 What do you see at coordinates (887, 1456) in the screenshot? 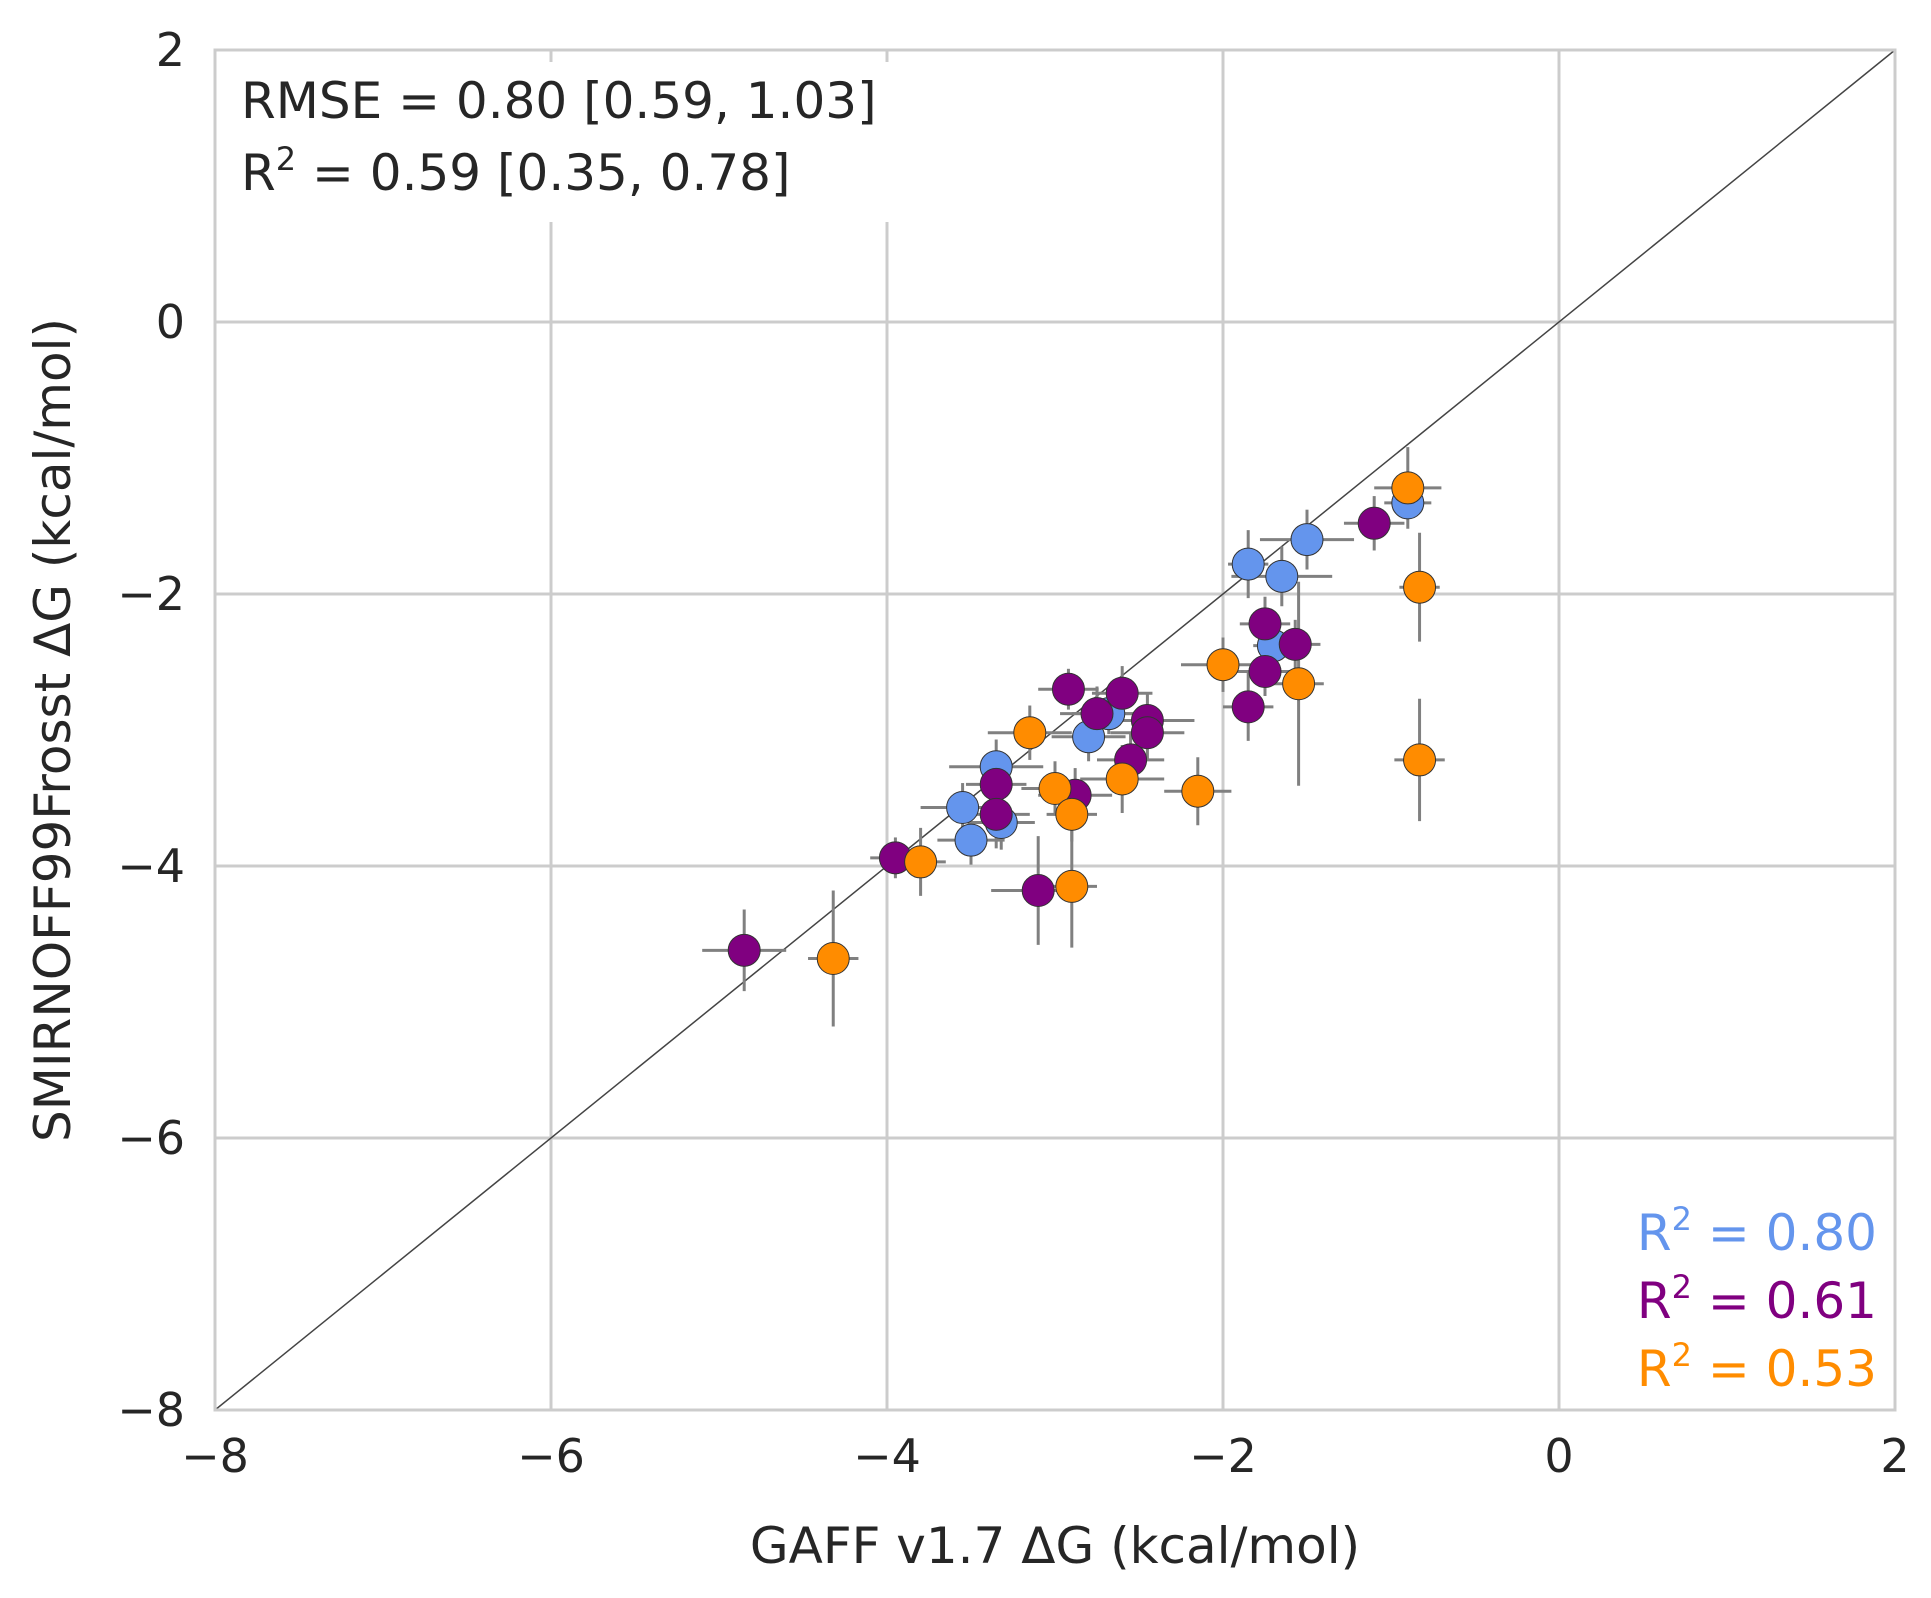
I see `x-tick-label: −4` at bounding box center [887, 1456].